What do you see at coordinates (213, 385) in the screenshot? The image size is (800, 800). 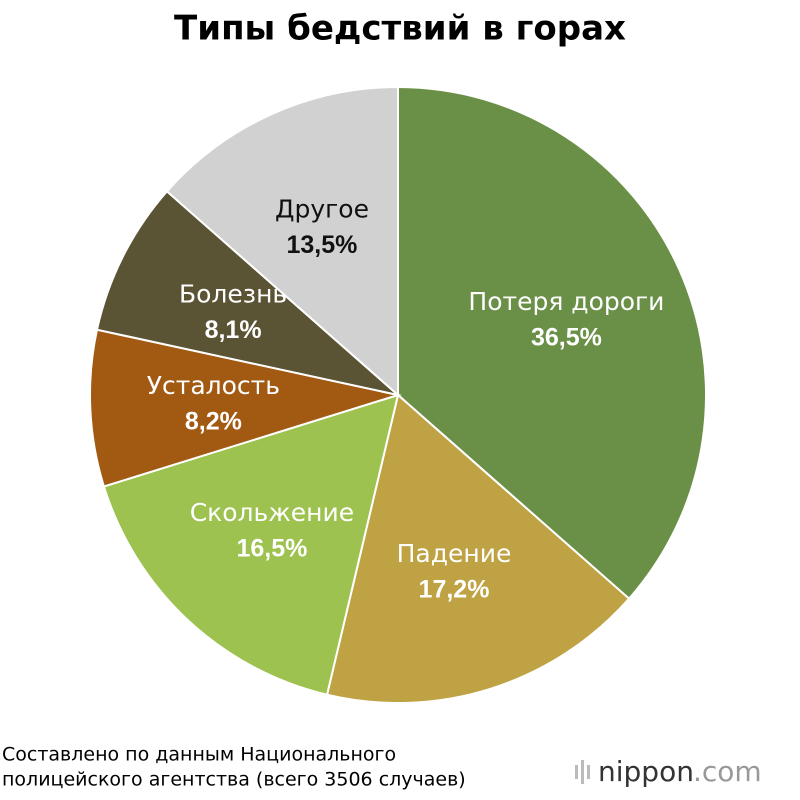 I see `slice-label: Усталость` at bounding box center [213, 385].